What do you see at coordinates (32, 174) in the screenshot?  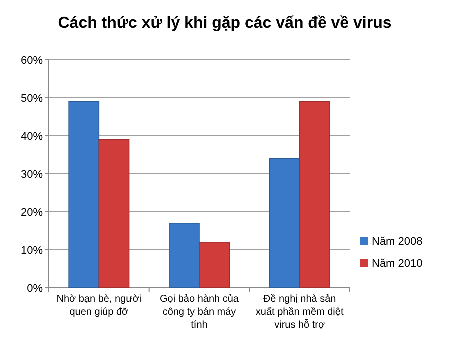 I see `y-tick-label: 30%` at bounding box center [32, 174].